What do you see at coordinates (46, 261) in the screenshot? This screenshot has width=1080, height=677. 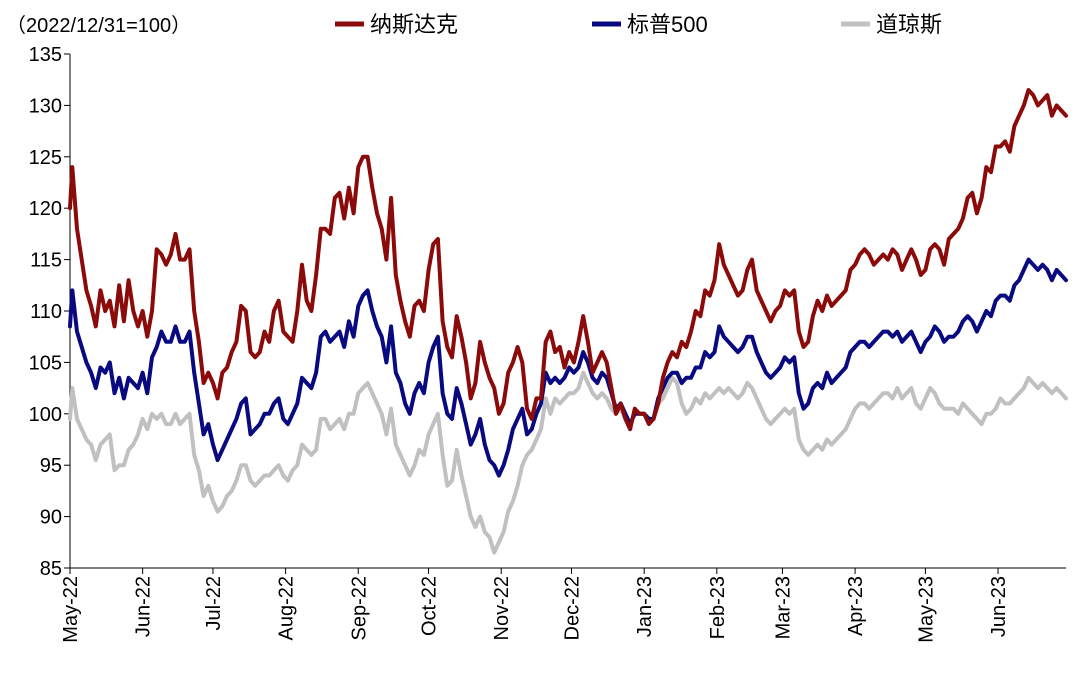 I see `y-tick-label: 115` at bounding box center [46, 261].